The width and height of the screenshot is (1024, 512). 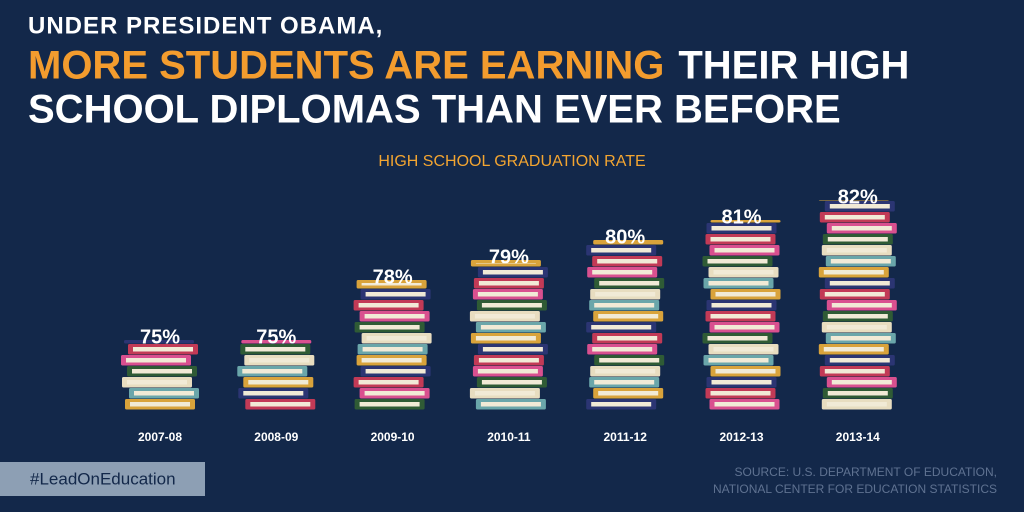 I want to click on x-tick-label: 2013-14, so click(x=858, y=437).